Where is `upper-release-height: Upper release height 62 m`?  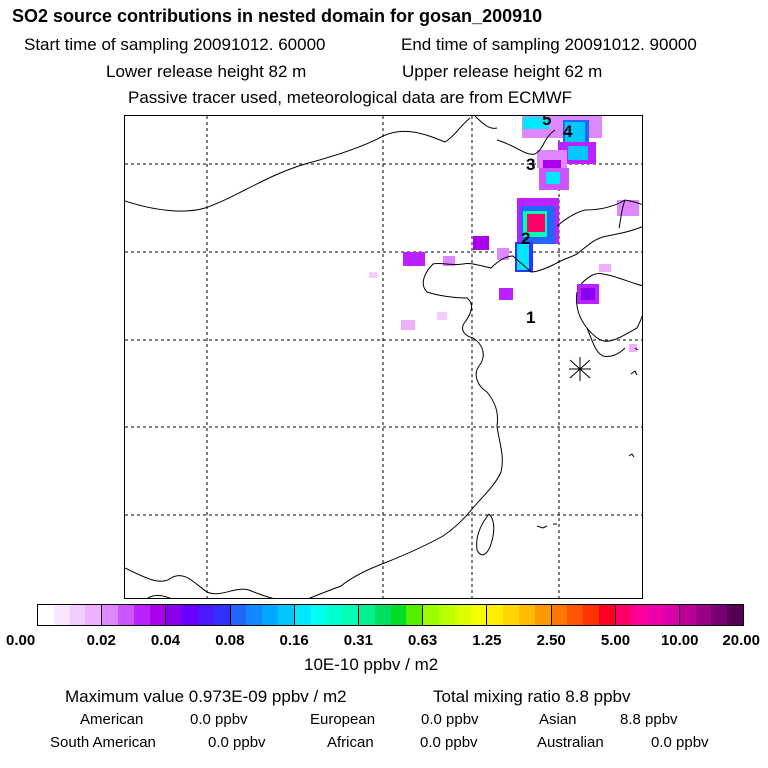
upper-release-height: Upper release height 62 m is located at coordinates (502, 71).